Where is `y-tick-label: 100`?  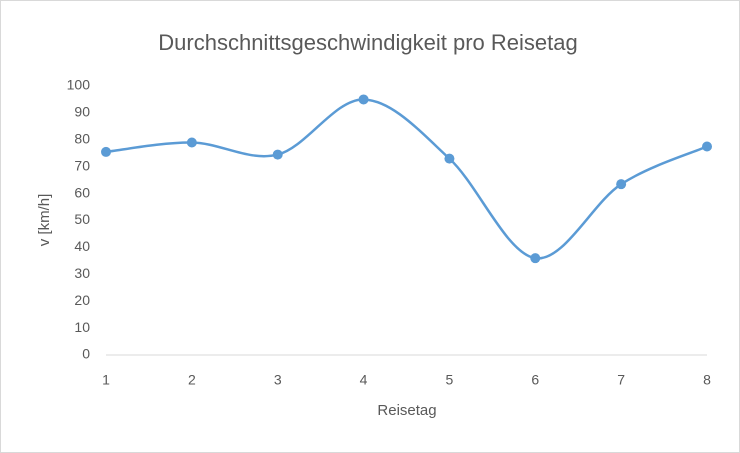 y-tick-label: 100 is located at coordinates (79, 85).